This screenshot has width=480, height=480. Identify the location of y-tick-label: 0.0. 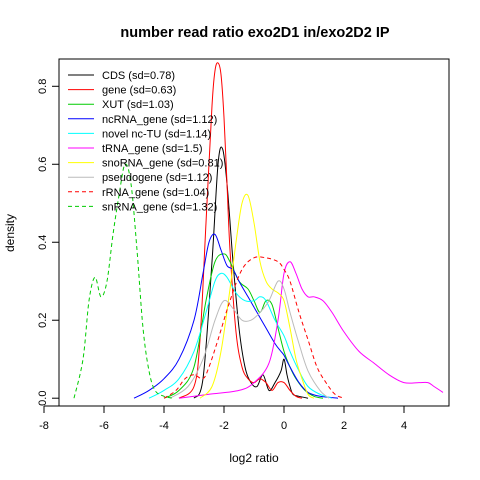
(43, 398).